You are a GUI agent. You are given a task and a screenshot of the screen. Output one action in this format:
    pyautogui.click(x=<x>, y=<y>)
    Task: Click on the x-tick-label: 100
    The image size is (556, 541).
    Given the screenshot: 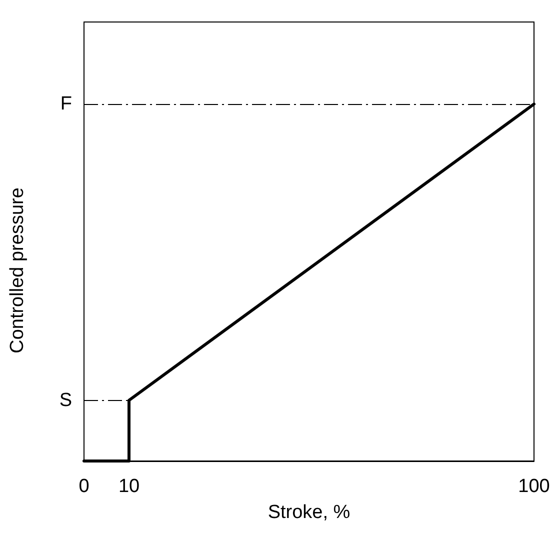 What is the action you would take?
    pyautogui.click(x=534, y=486)
    